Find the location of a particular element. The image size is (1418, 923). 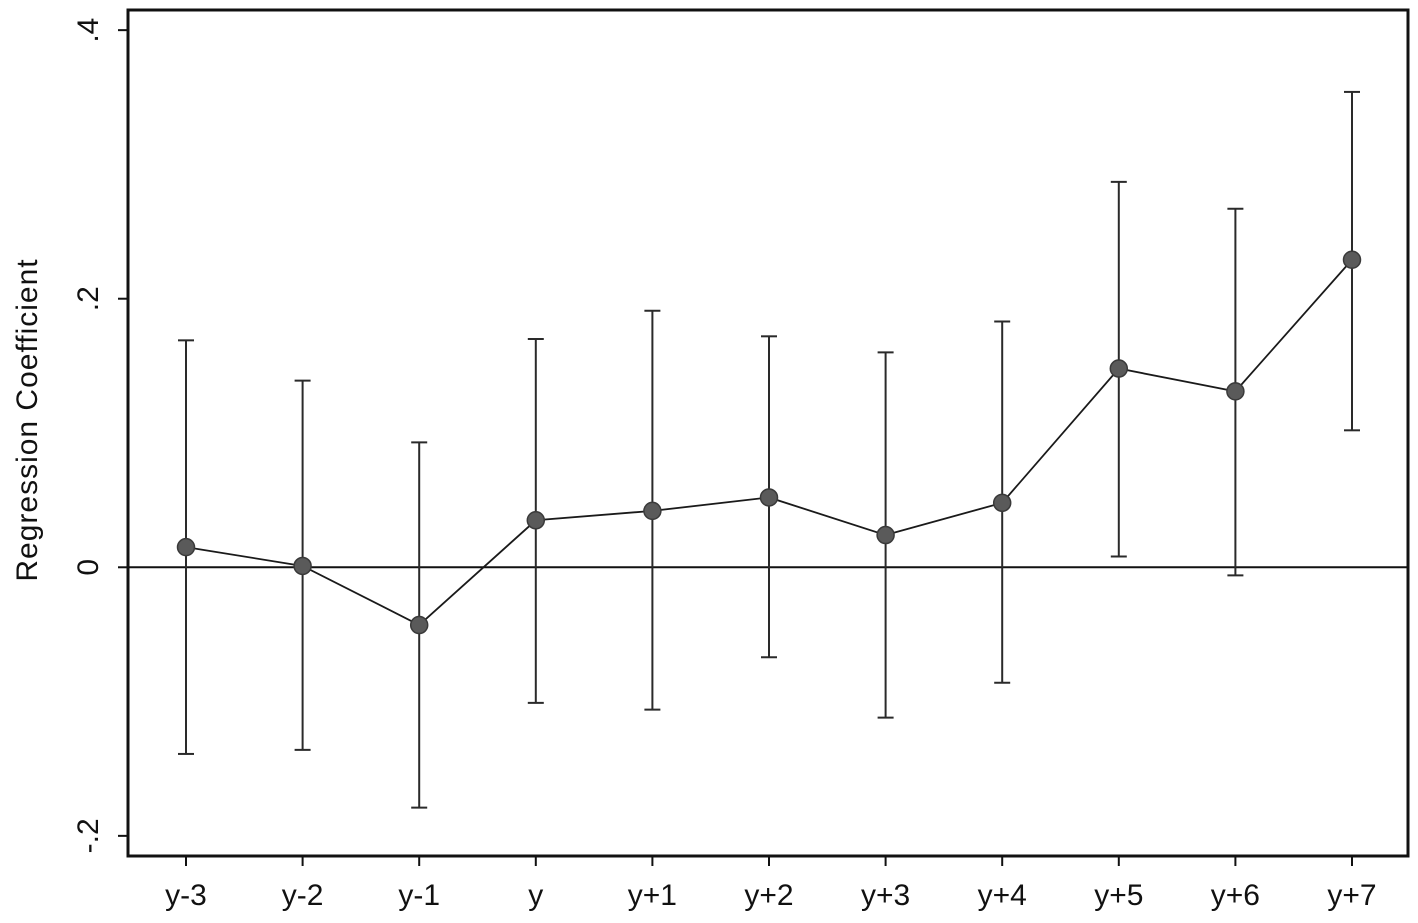

x-tick-label: y+5 is located at coordinates (1118, 895).